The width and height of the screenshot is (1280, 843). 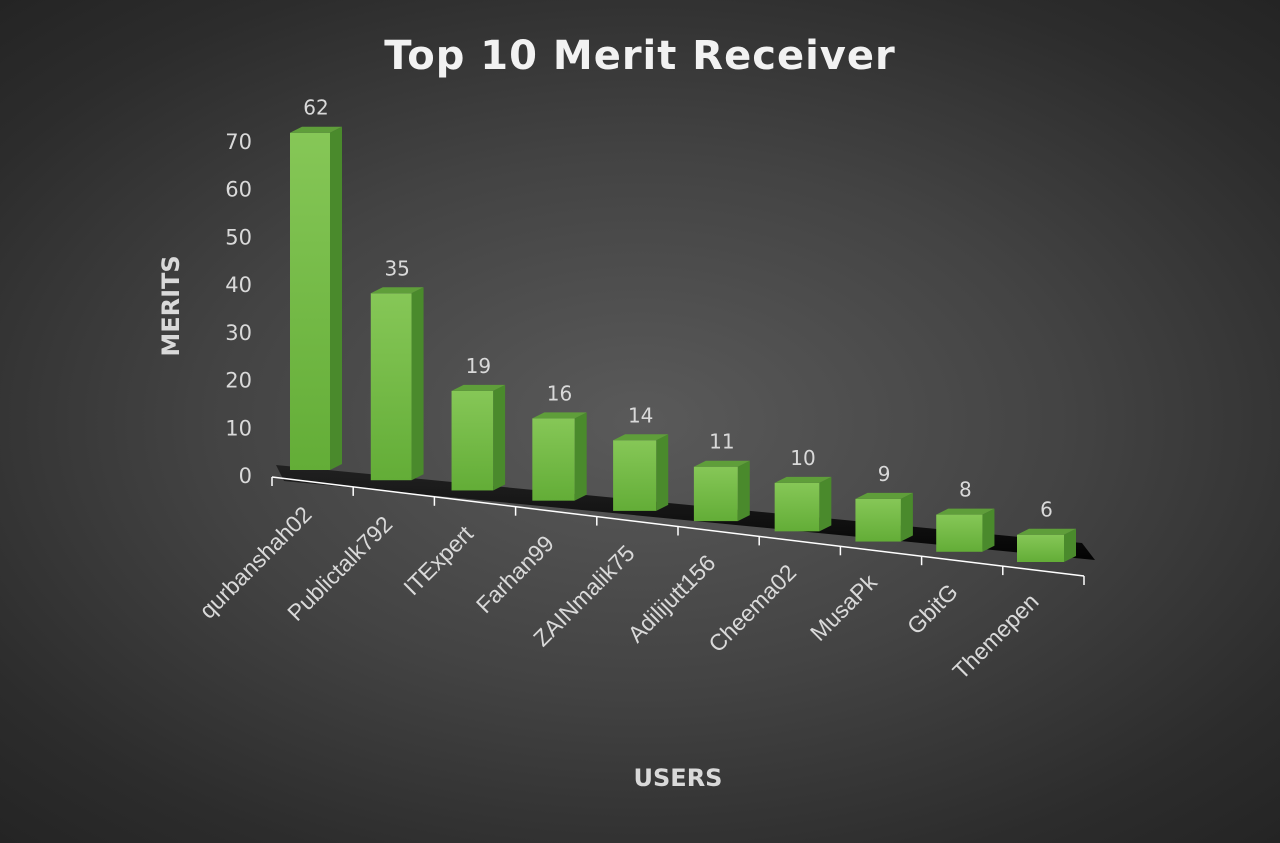 What do you see at coordinates (640, 415) in the screenshot?
I see `data-label: 14` at bounding box center [640, 415].